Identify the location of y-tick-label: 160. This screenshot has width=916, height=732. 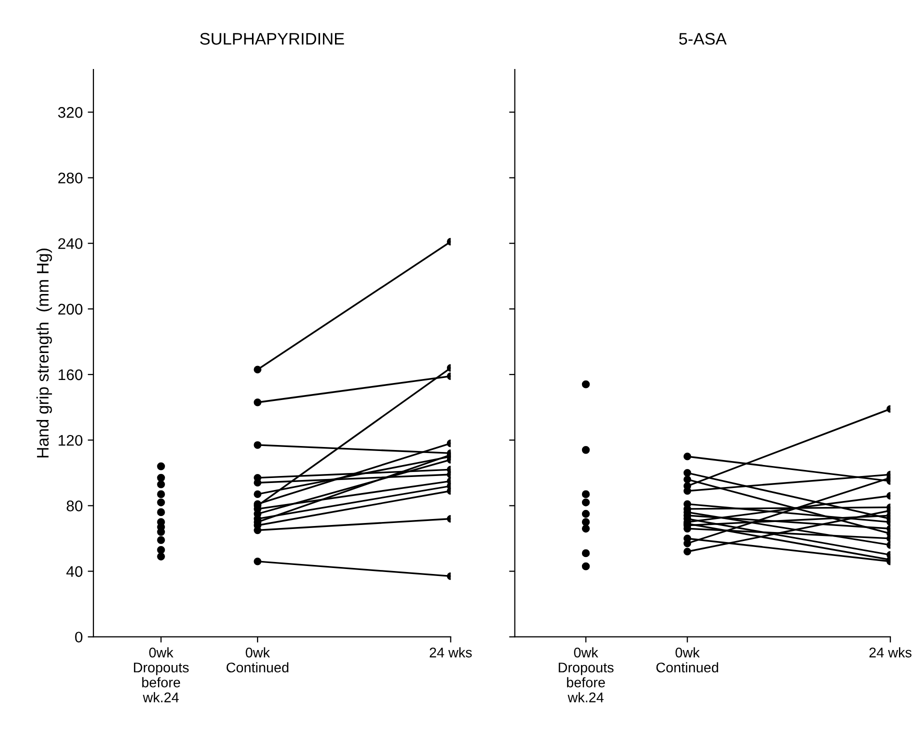
(70, 374).